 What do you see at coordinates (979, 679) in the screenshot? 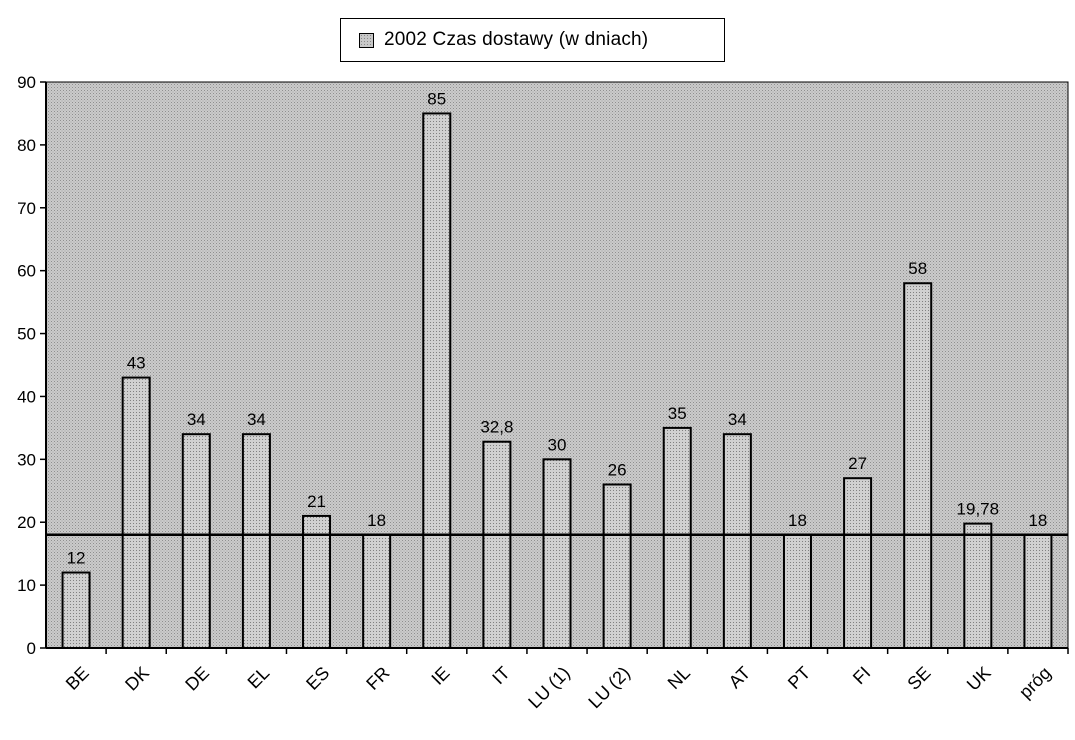
I see `x-tick-label: UK` at bounding box center [979, 679].